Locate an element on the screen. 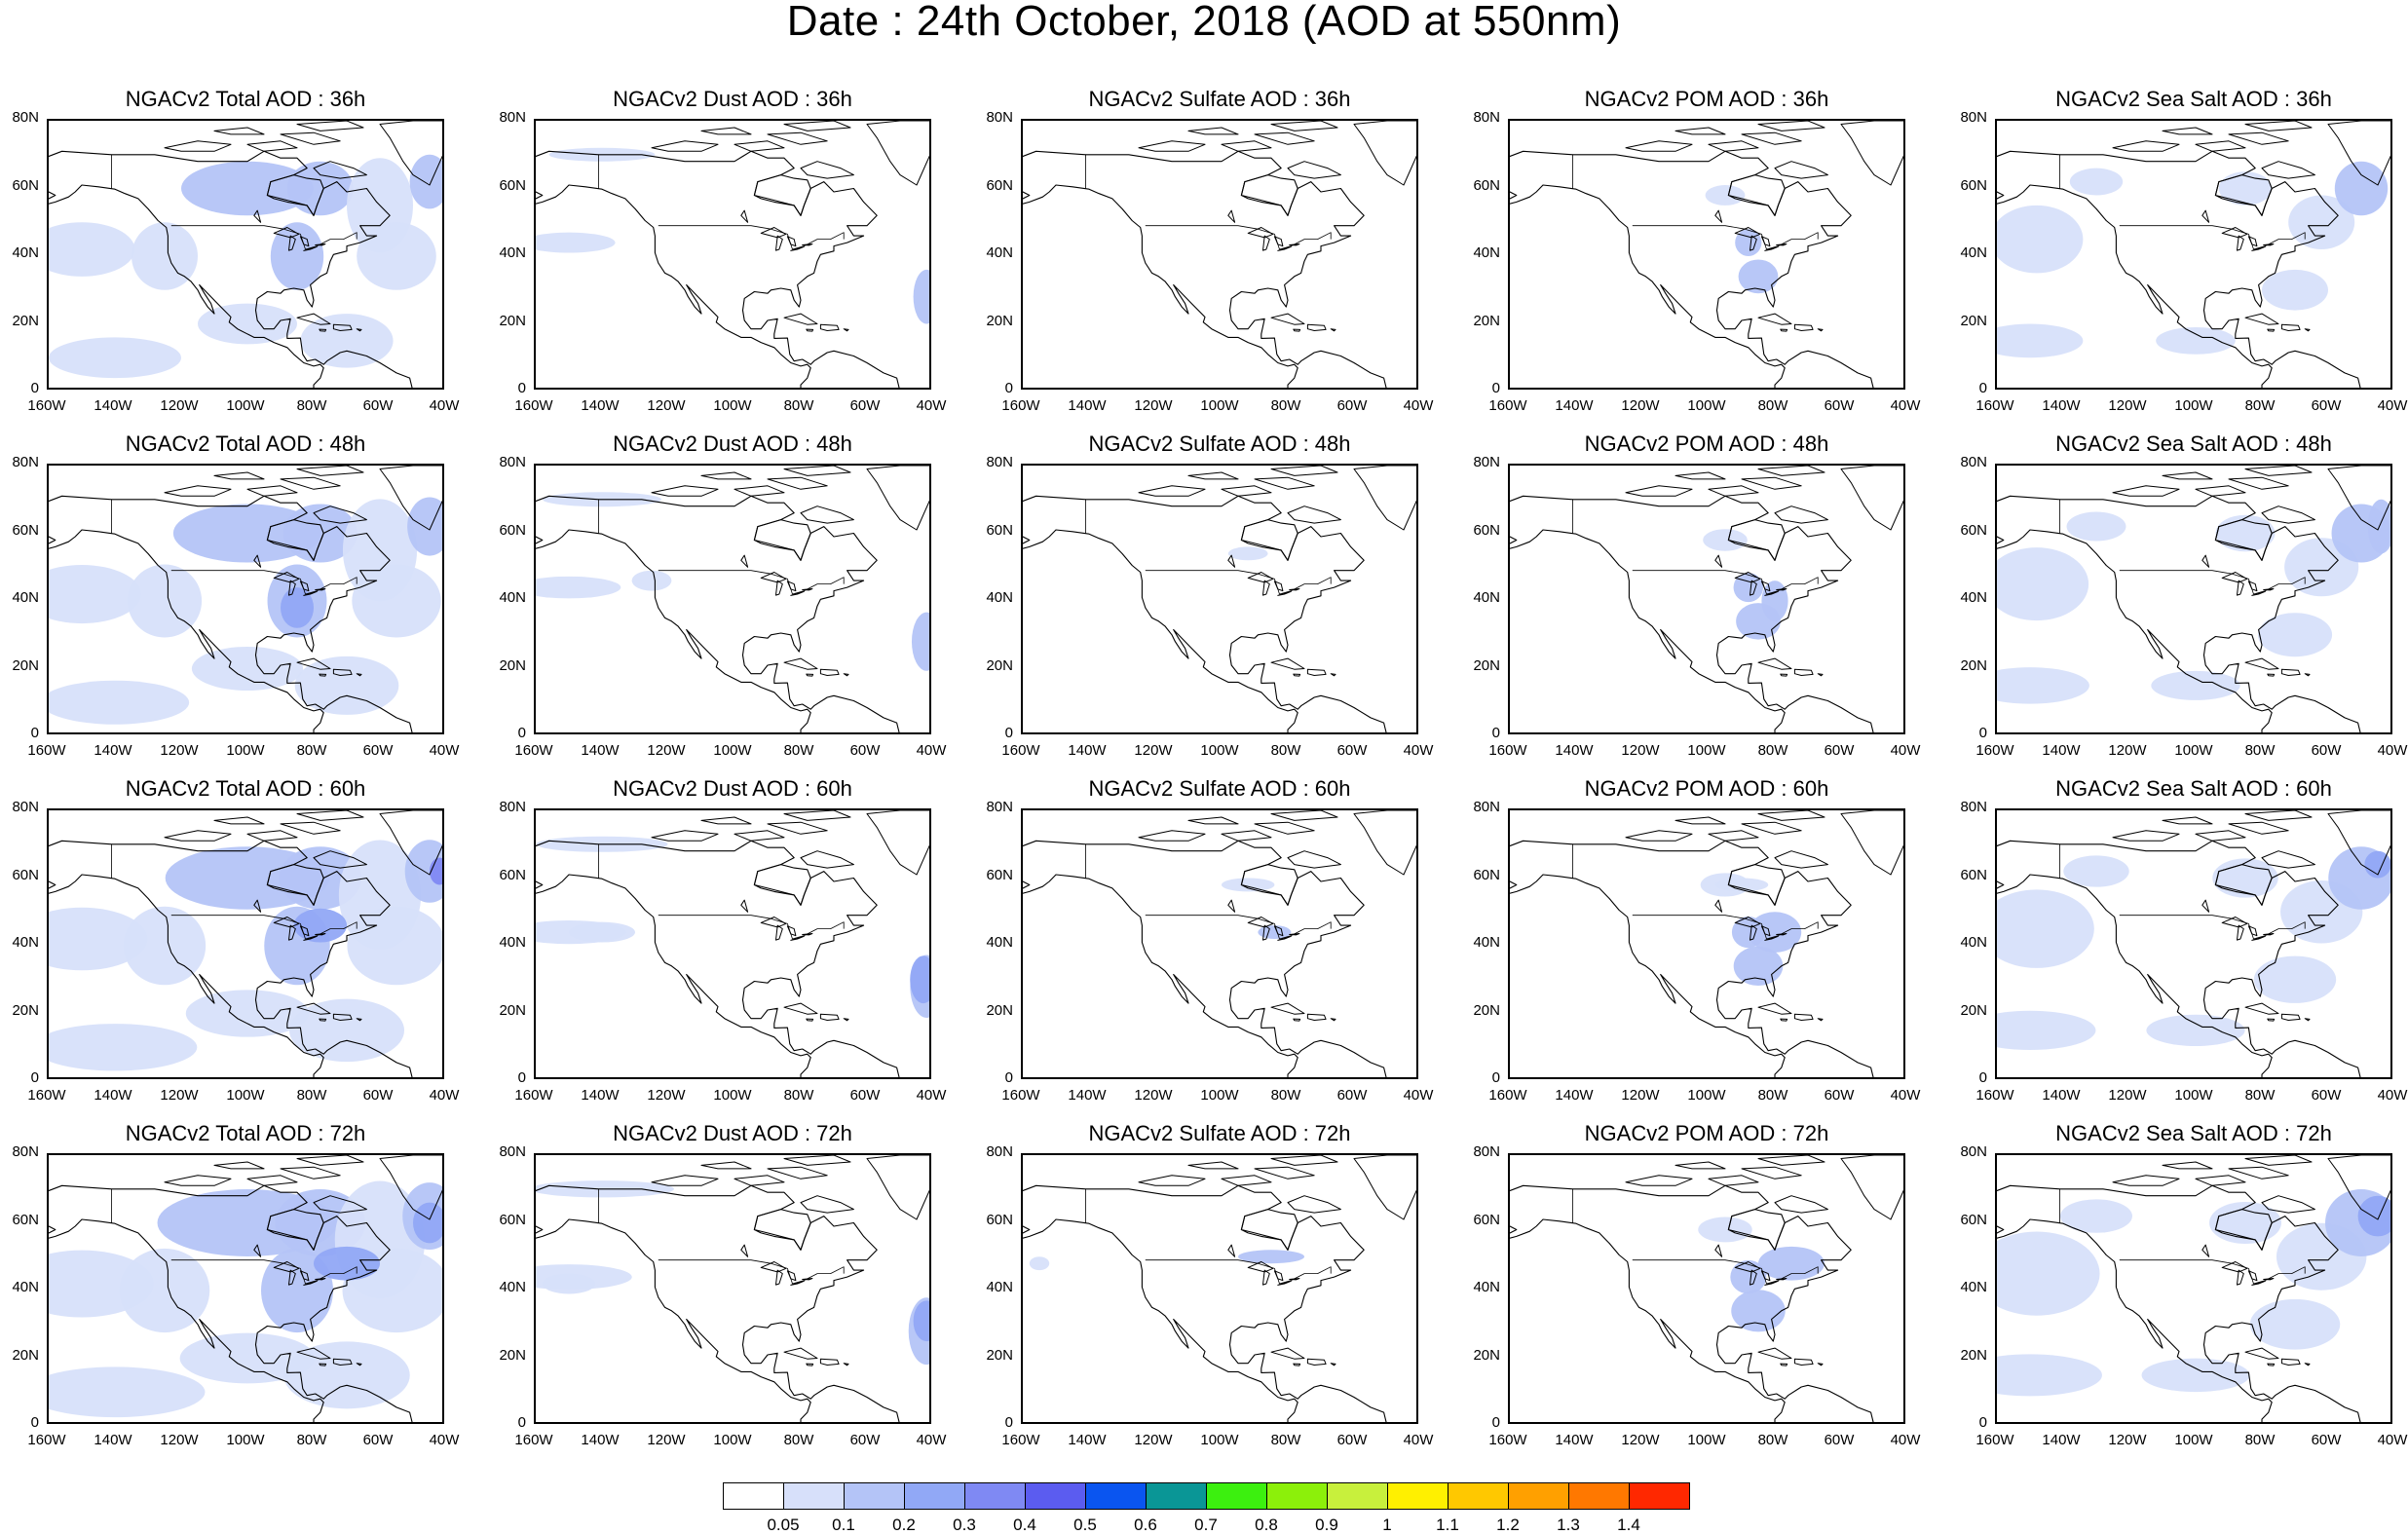 This screenshot has width=2408, height=1535. colorbar-label: 0.9 is located at coordinates (1326, 1525).